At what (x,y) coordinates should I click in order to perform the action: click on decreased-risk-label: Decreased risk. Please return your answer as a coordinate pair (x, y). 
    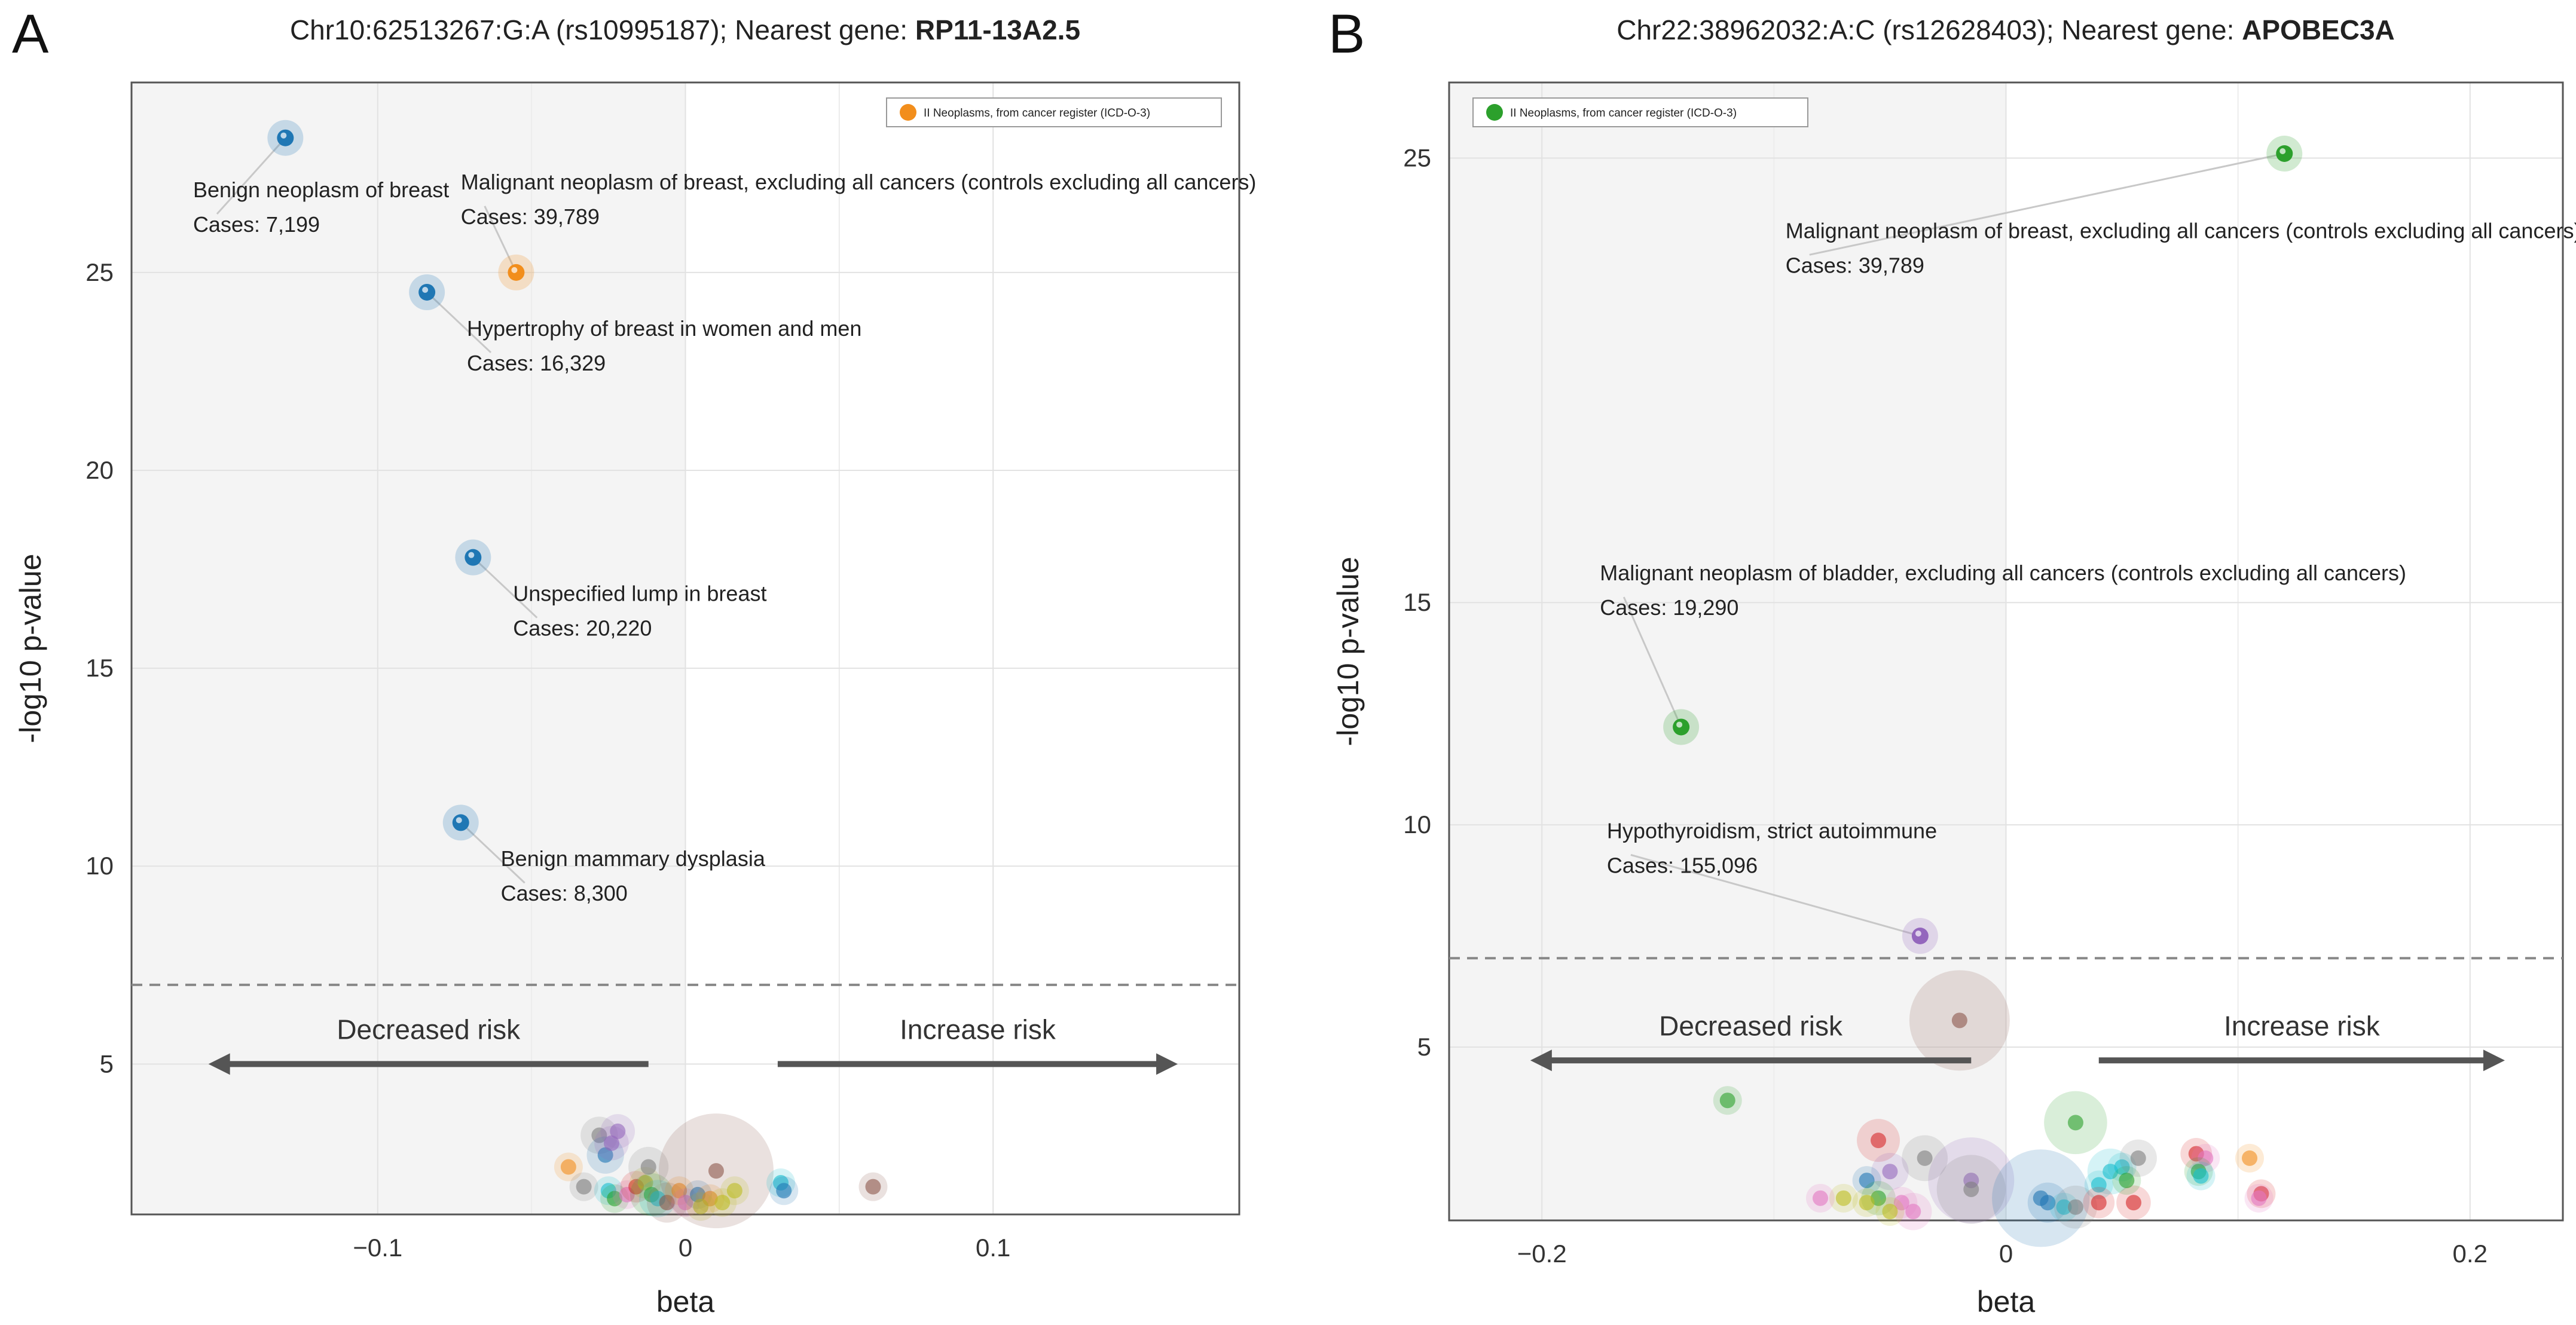
    Looking at the image, I should click on (1751, 1025).